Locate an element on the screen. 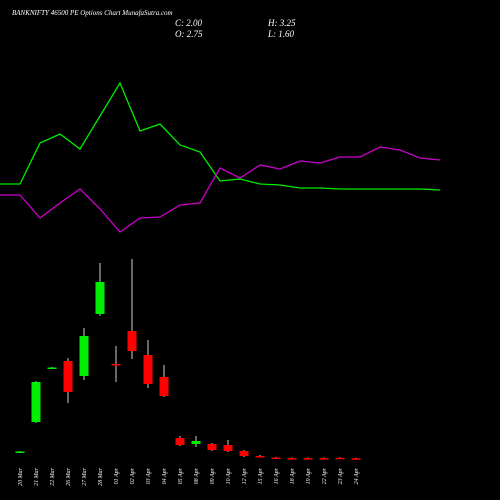 The image size is (500, 500). x-tick-label: 10 Apr is located at coordinates (229, 475).